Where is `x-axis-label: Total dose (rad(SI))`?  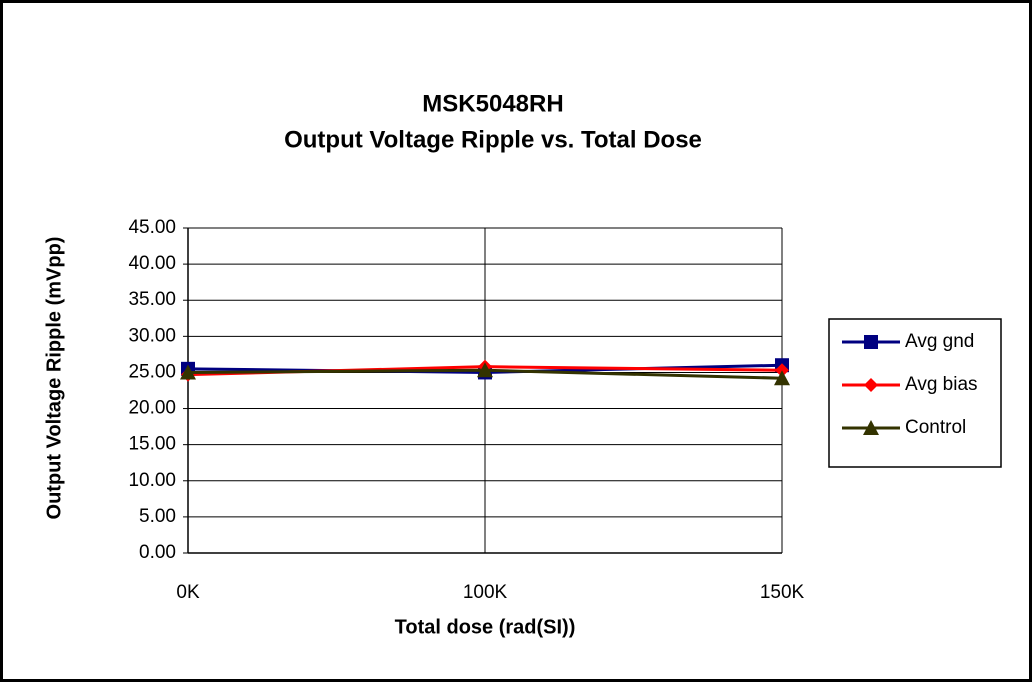 x-axis-label: Total dose (rad(SI)) is located at coordinates (485, 627).